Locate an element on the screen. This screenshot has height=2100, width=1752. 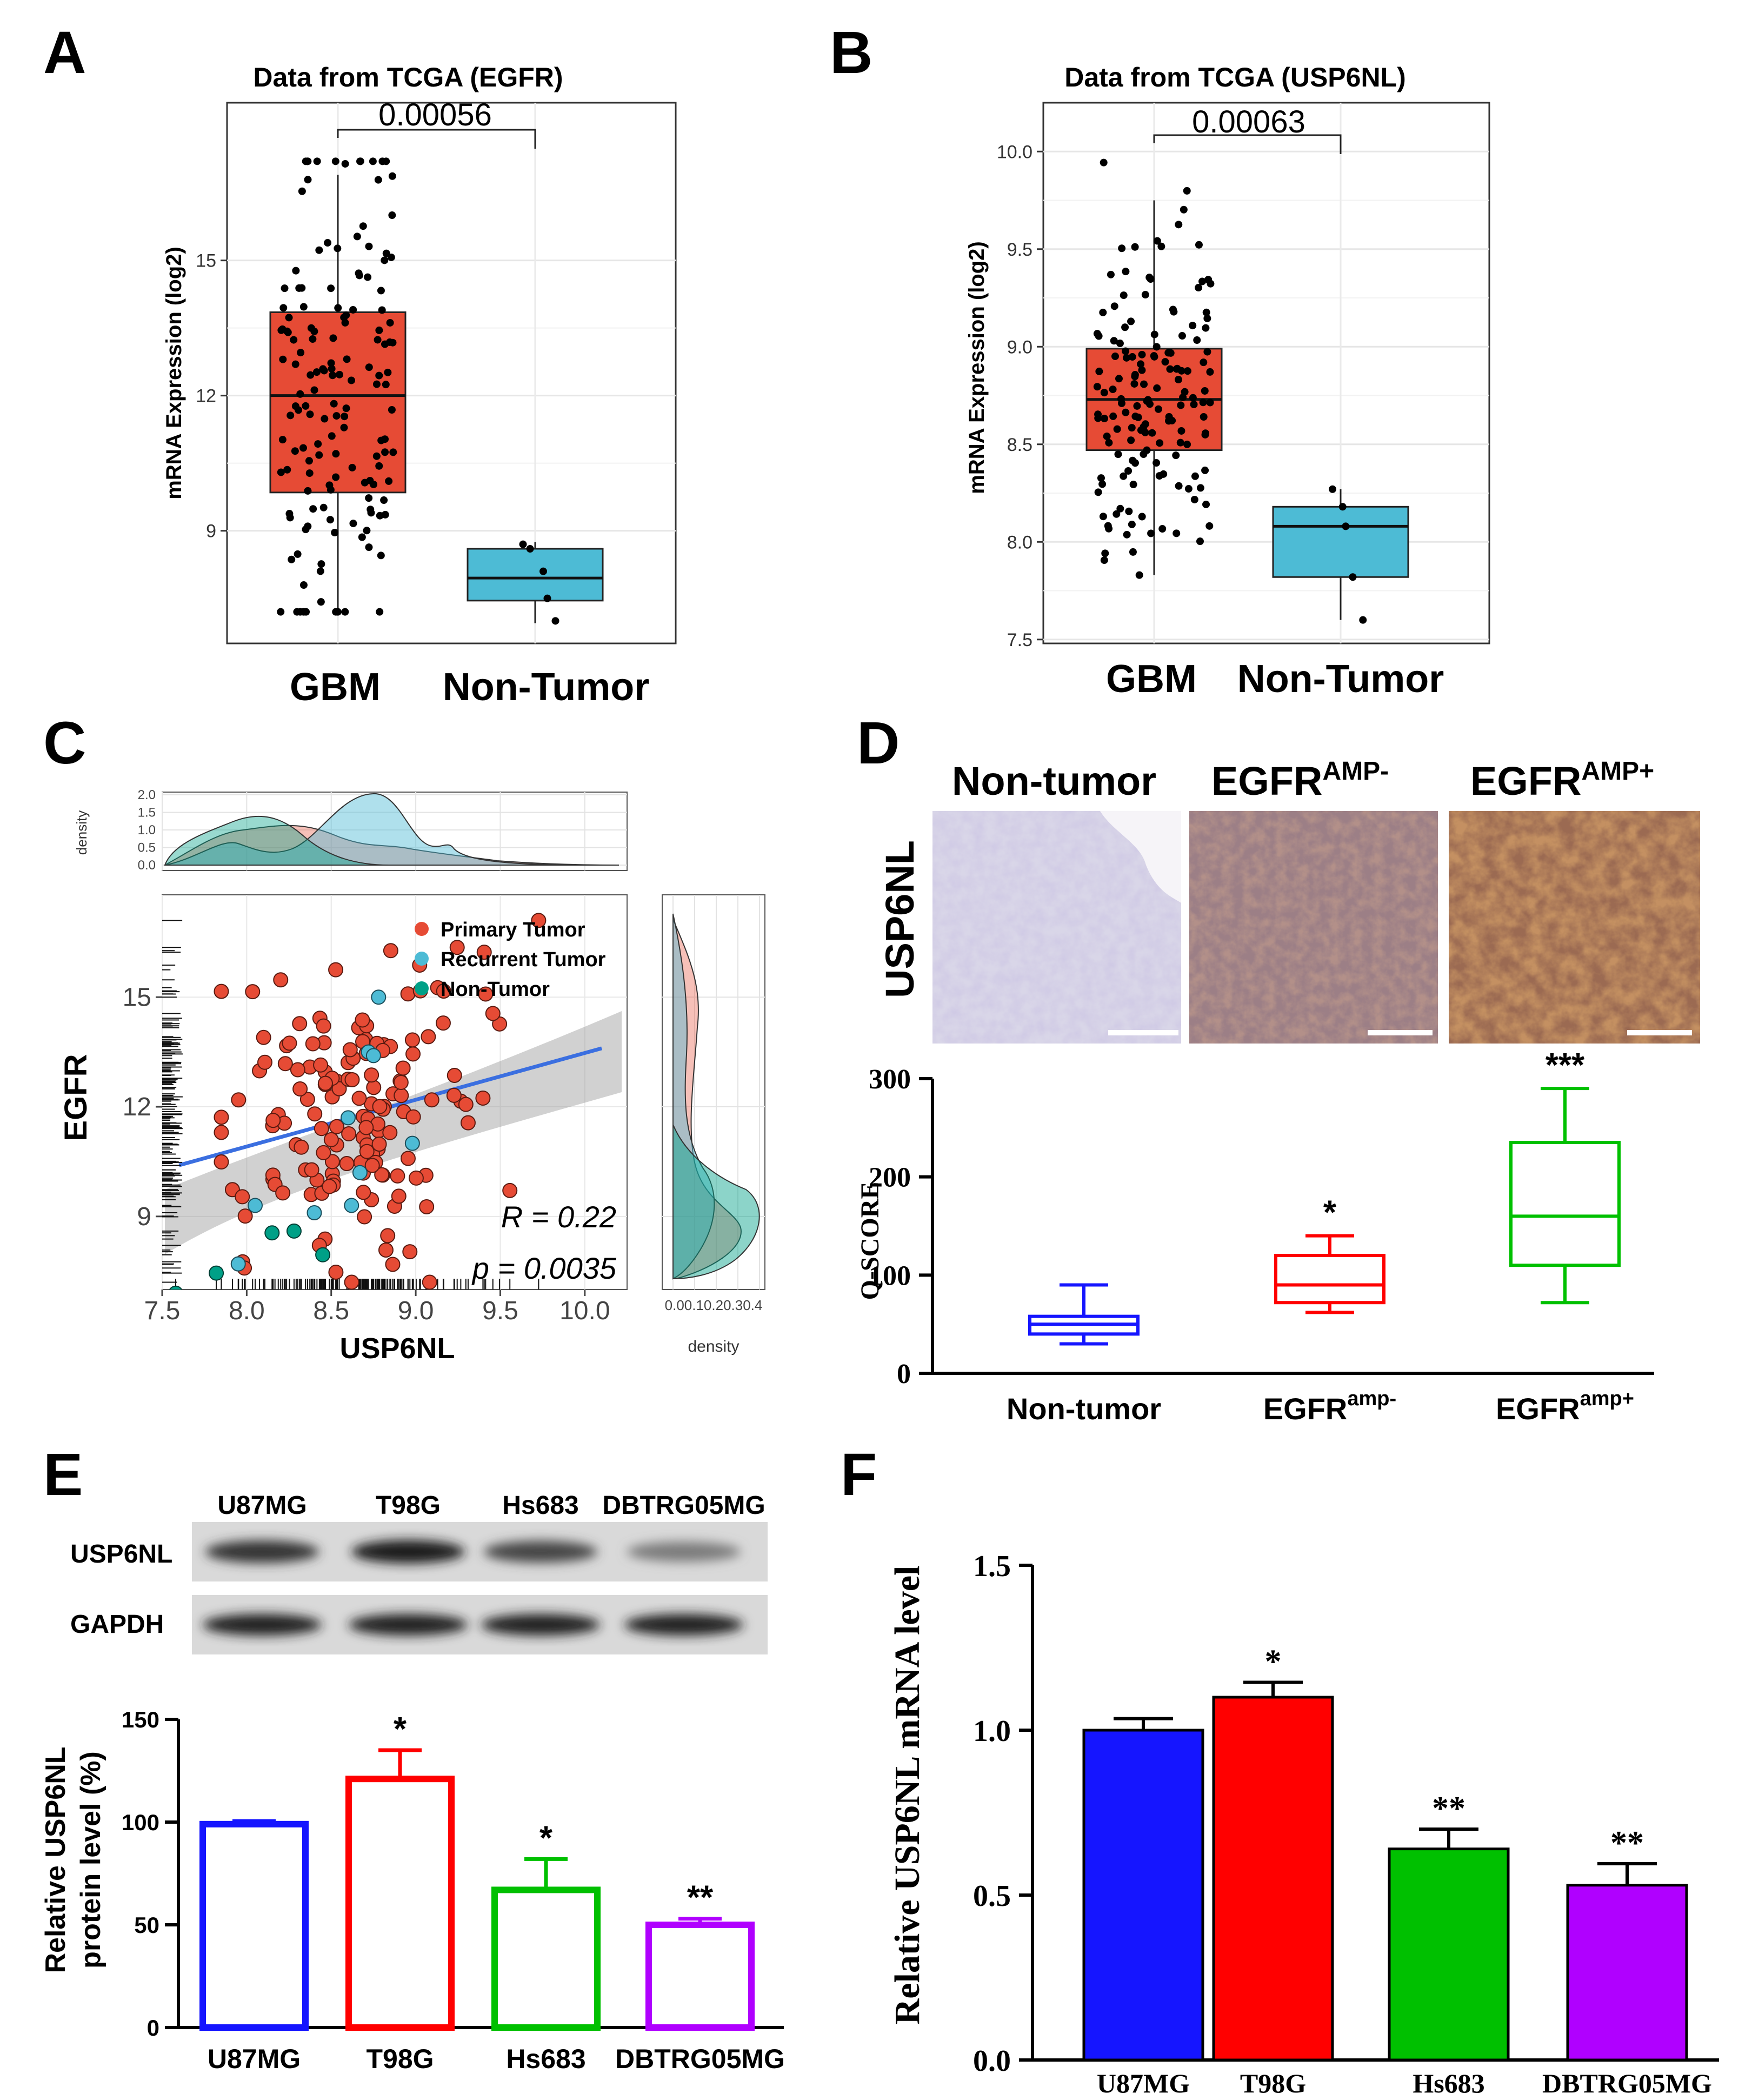
panel-c-legend: Primary Tumor Recurrent Tumor Non-Tumor is located at coordinates (511, 960).